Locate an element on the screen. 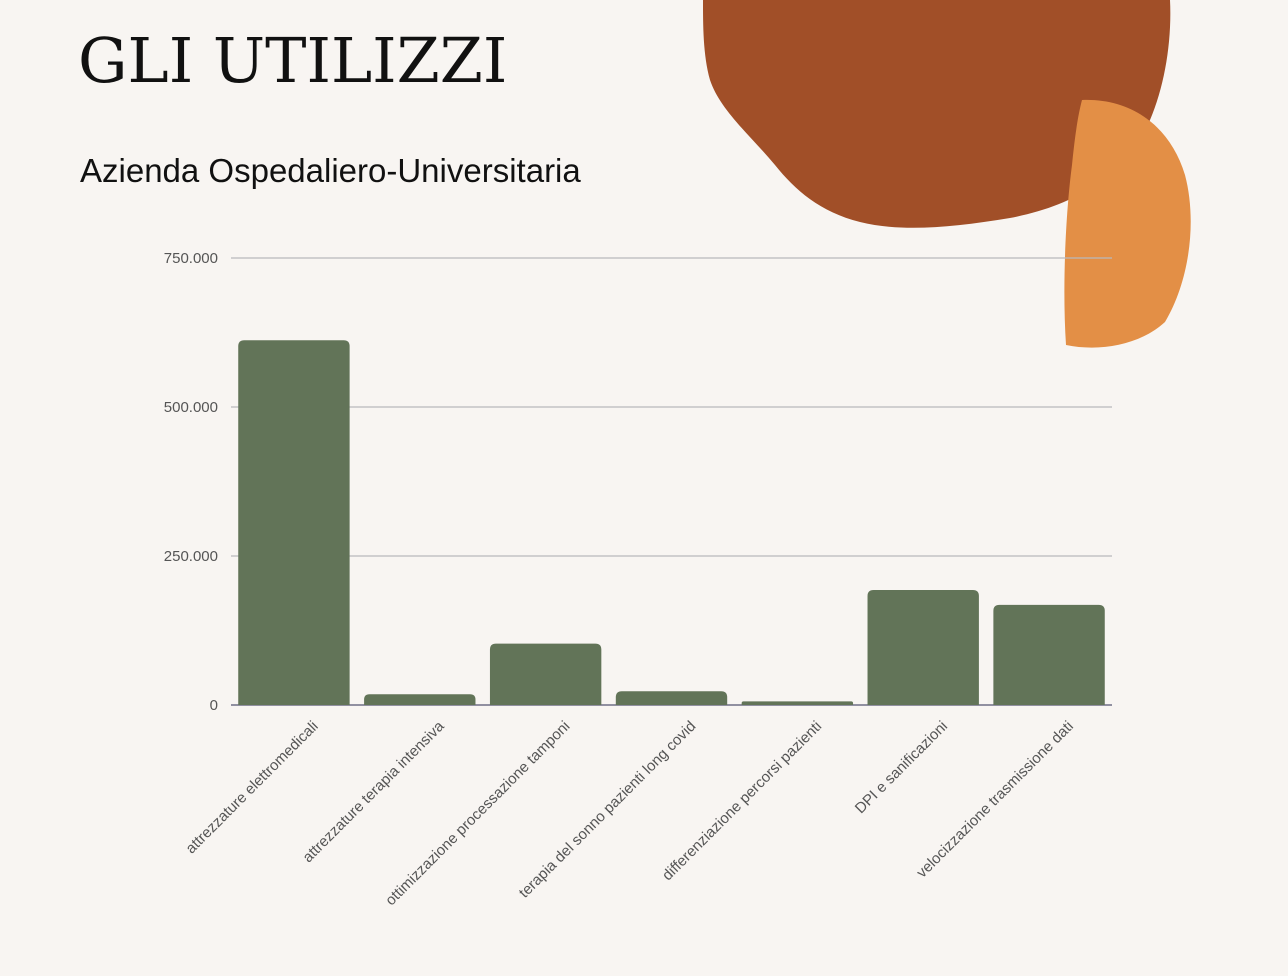 The width and height of the screenshot is (1288, 976). y-tick-label: 250.000 is located at coordinates (191, 556).